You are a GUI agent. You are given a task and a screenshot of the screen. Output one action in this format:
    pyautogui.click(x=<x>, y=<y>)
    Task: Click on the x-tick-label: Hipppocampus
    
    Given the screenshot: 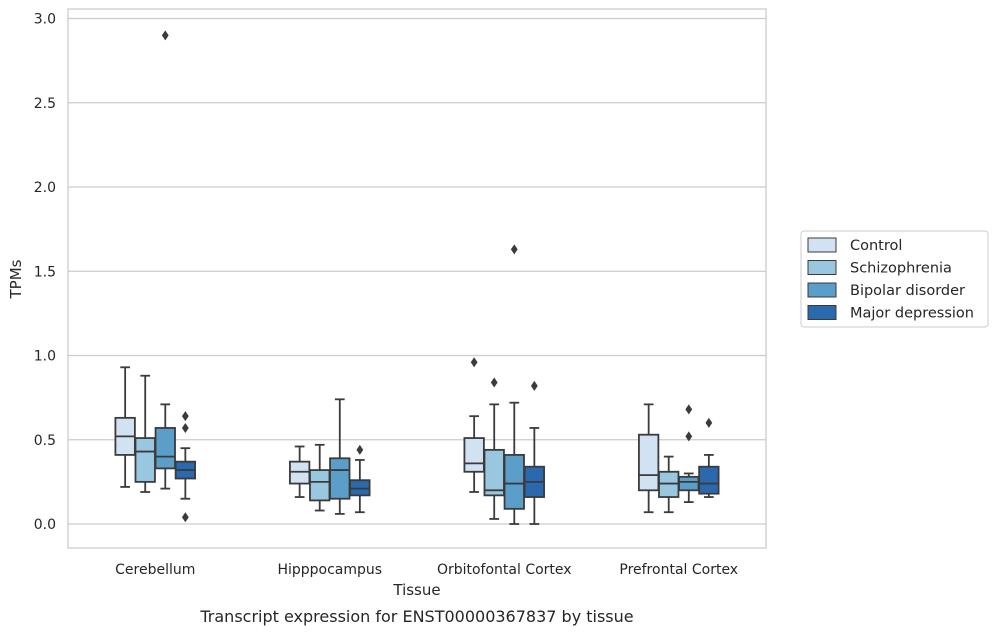 What is the action you would take?
    pyautogui.click(x=329, y=570)
    